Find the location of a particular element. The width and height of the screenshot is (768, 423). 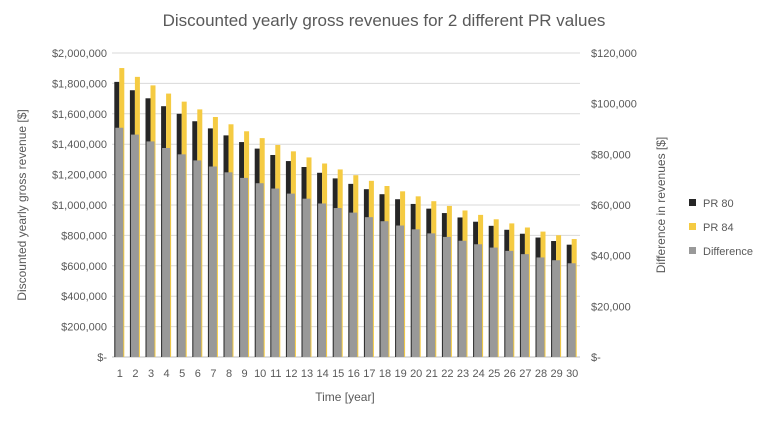

y-tick-label: $1,000,000 is located at coordinates (79, 206).